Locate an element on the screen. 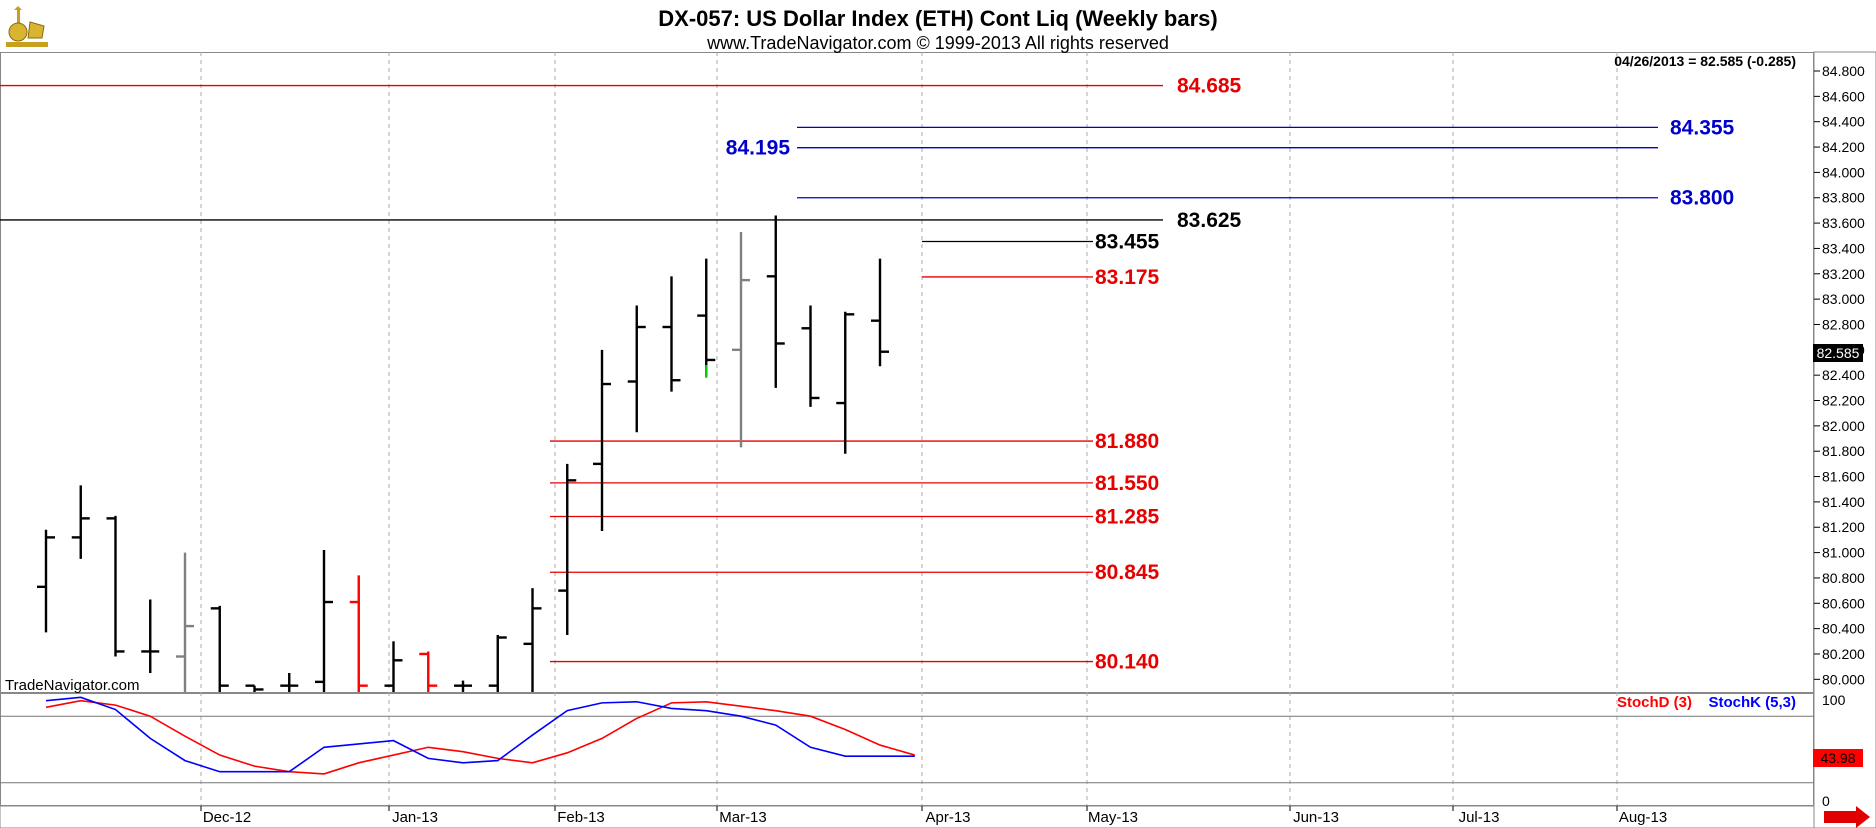 The image size is (1876, 828). stoch-last-badge is located at coordinates (1838, 758).